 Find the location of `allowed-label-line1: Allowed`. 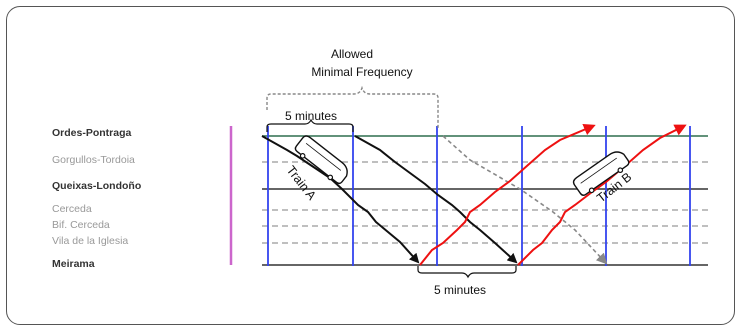

allowed-label-line1: Allowed is located at coordinates (352, 54).